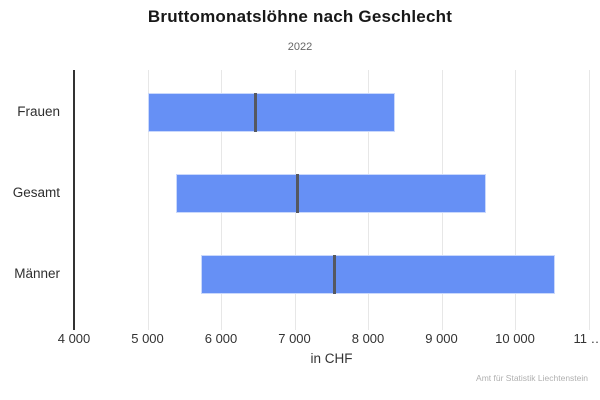  What do you see at coordinates (271, 112) in the screenshot?
I see `range-bar-frauen` at bounding box center [271, 112].